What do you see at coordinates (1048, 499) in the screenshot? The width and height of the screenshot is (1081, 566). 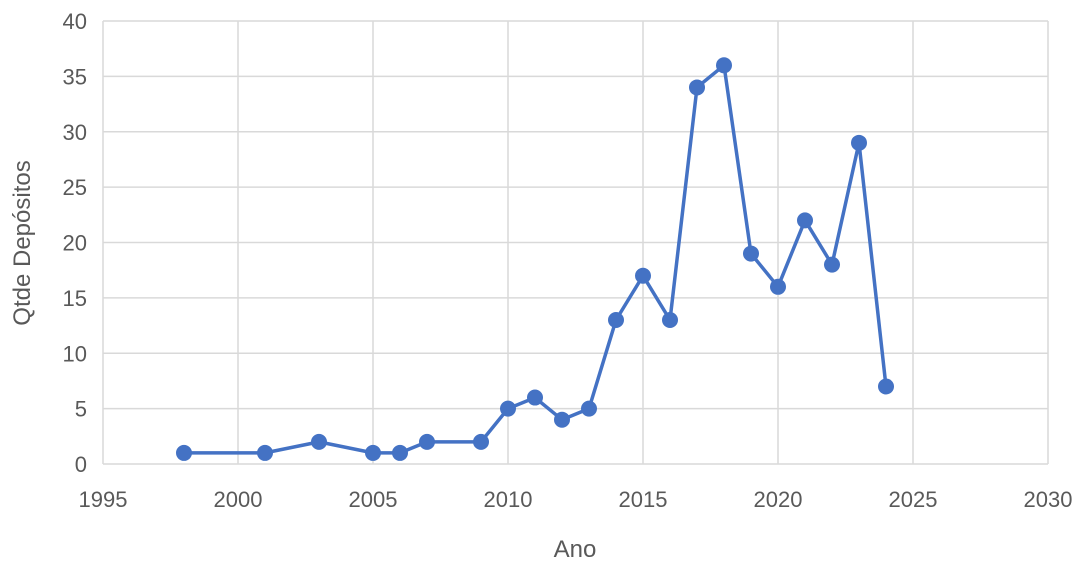 I see `x-tick-label: 2030` at bounding box center [1048, 499].